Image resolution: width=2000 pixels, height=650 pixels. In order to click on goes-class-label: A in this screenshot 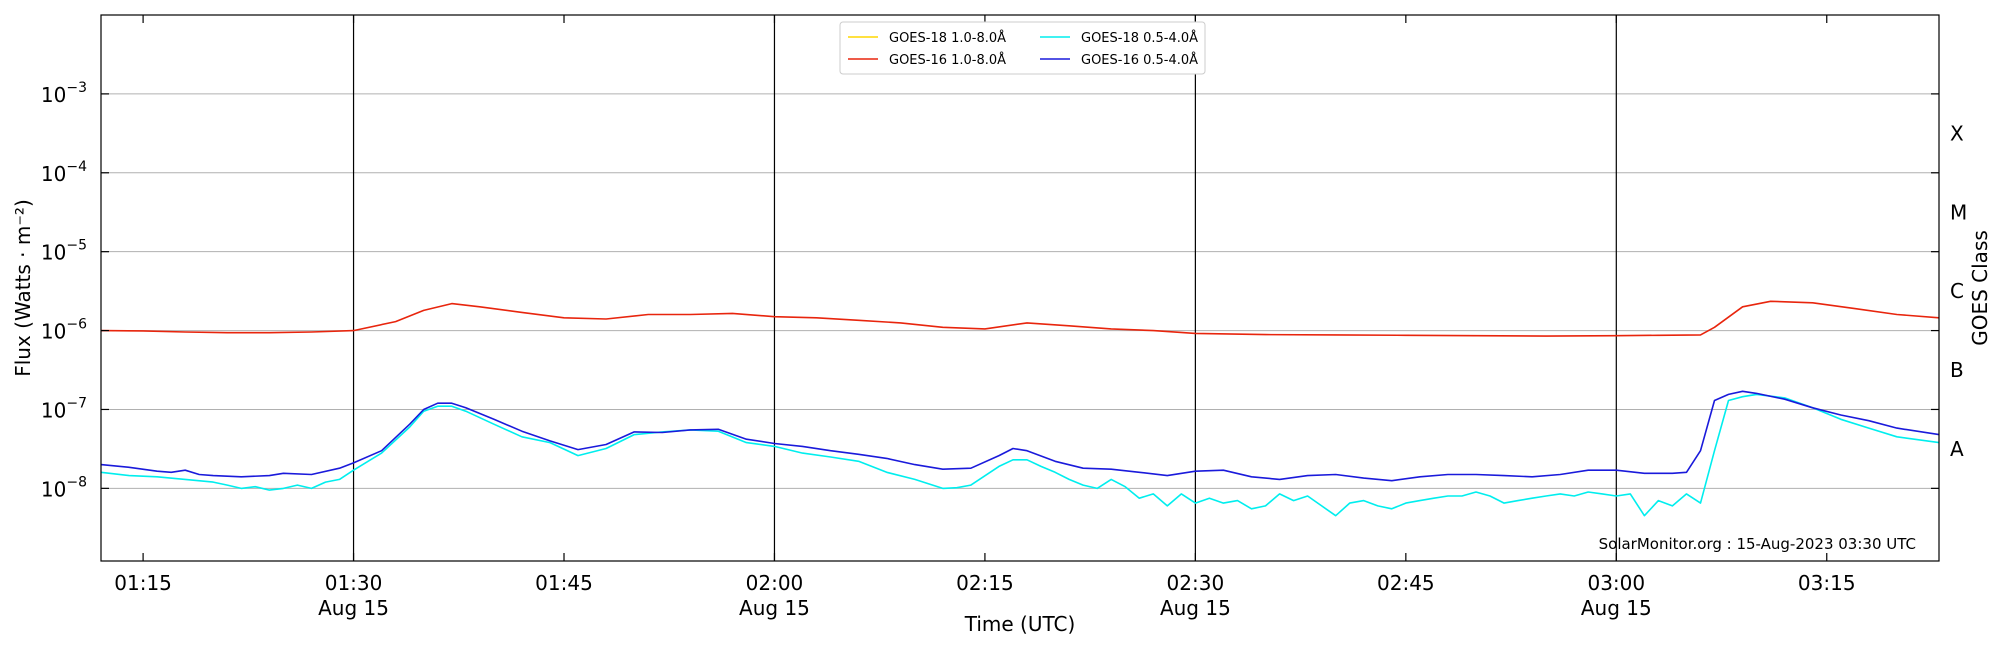, I will do `click(1957, 449)`.